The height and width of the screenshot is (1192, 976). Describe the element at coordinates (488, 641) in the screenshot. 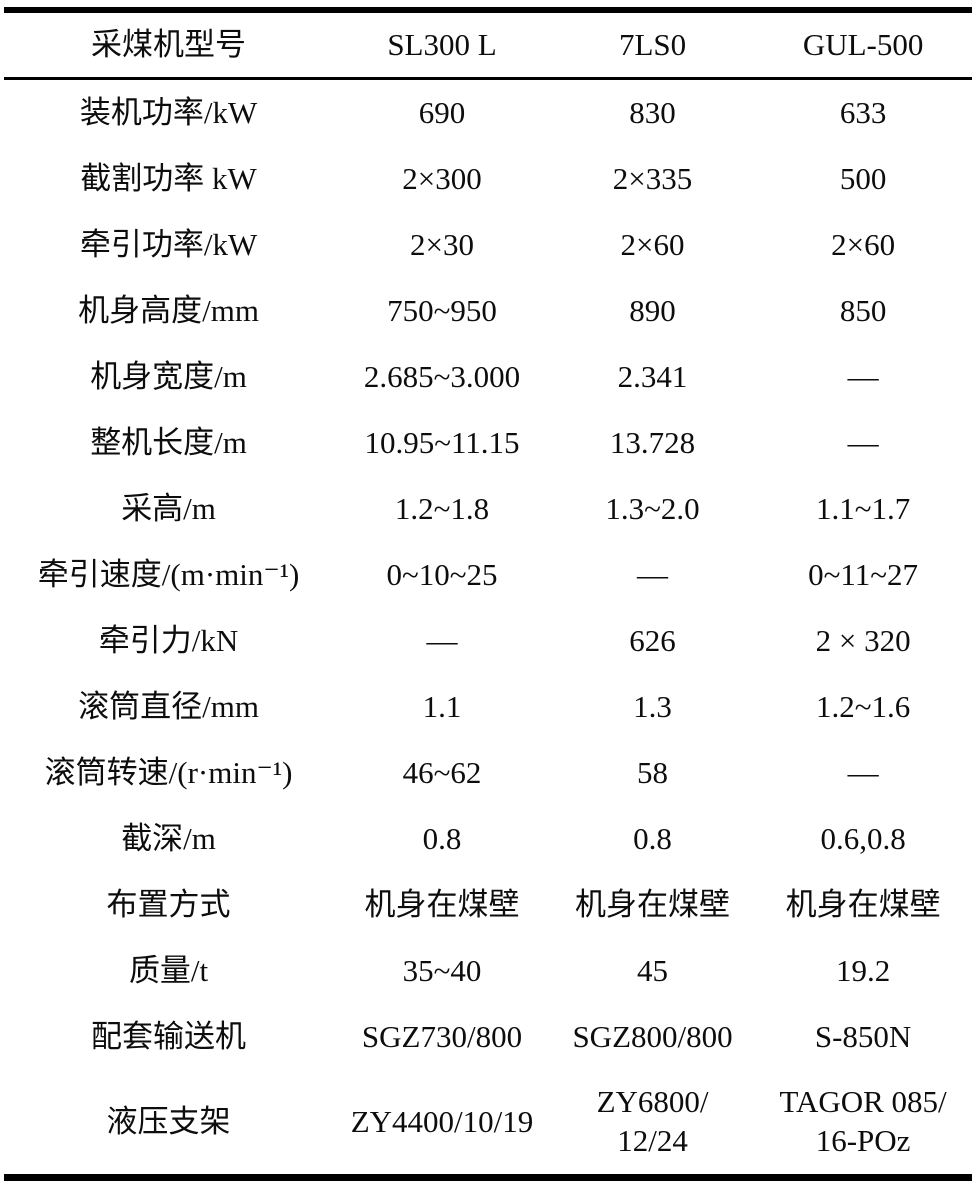

I see `table-row: 牵引力/kN — 626 2 × 320` at that location.